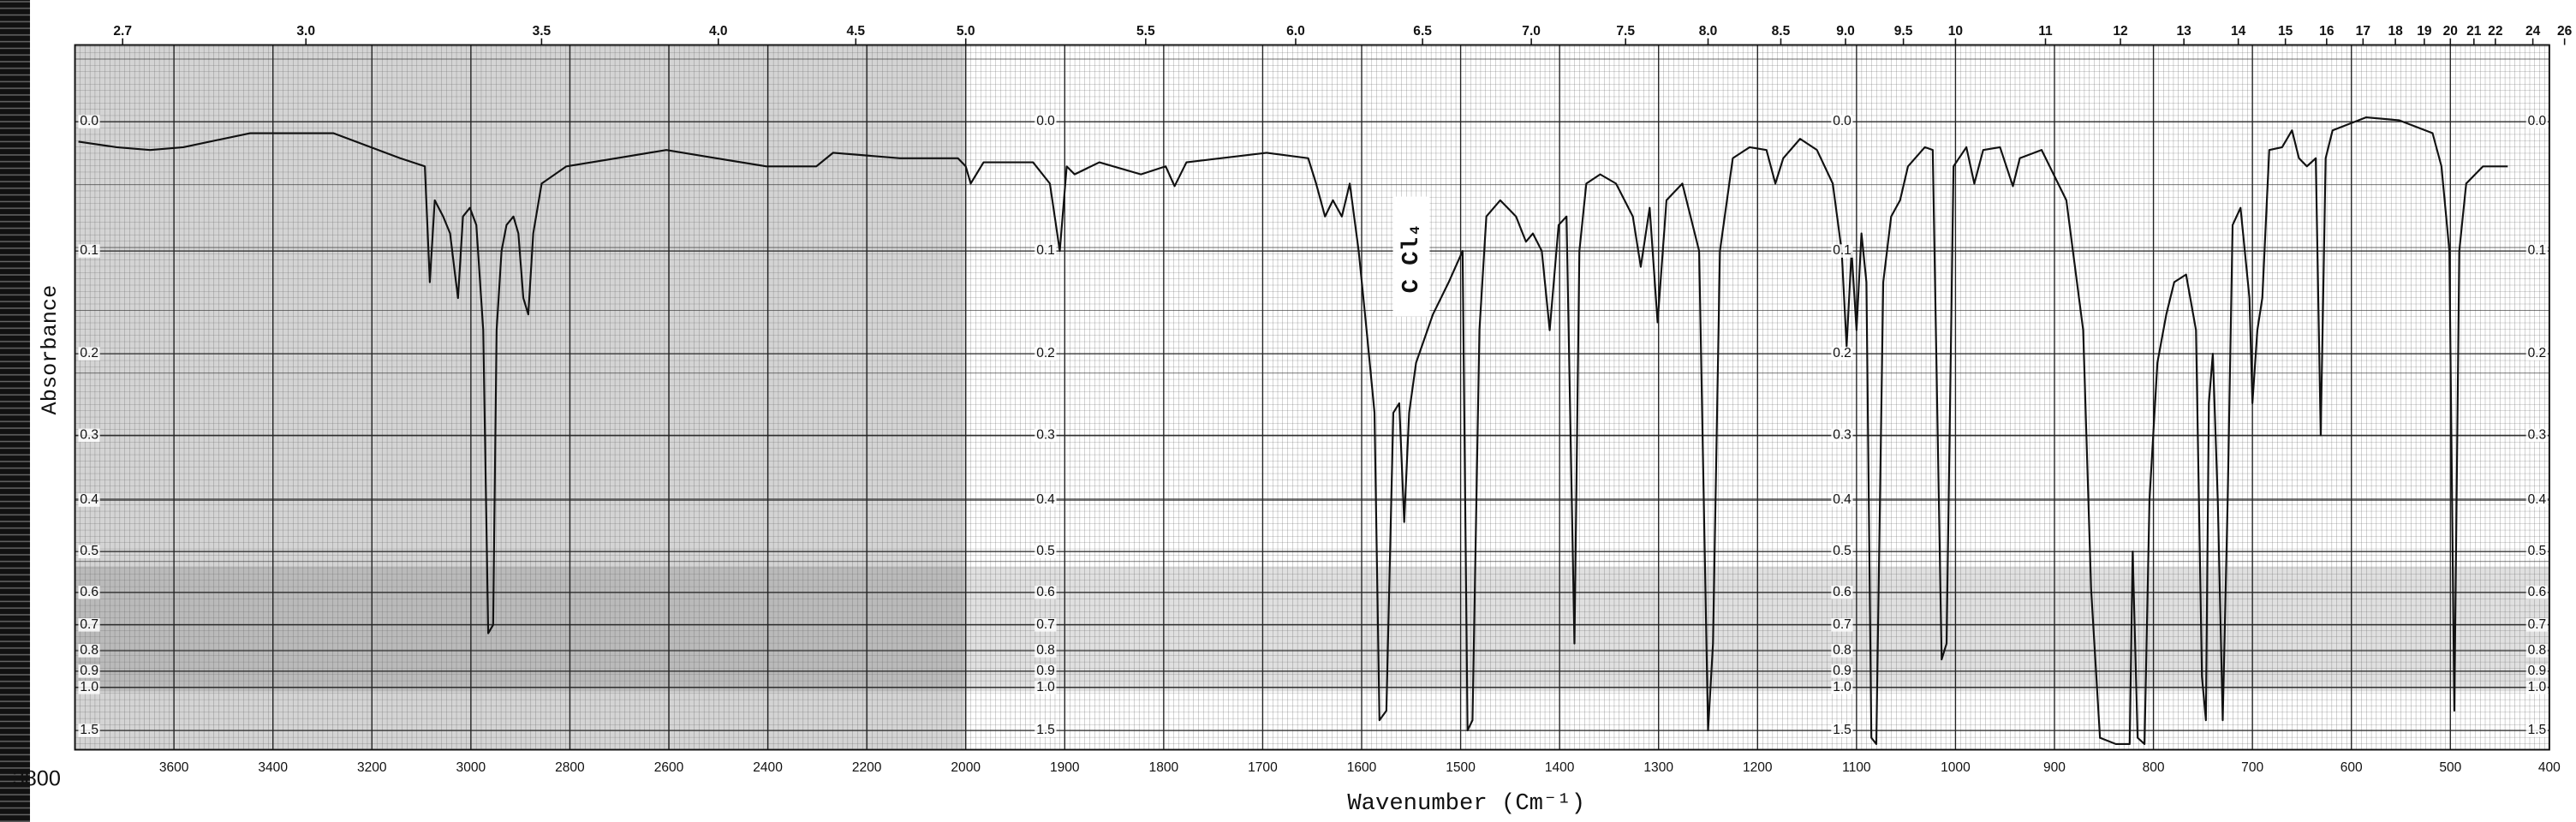 This screenshot has height=822, width=2576. What do you see at coordinates (1956, 767) in the screenshot?
I see `x-tick-label: 1000` at bounding box center [1956, 767].